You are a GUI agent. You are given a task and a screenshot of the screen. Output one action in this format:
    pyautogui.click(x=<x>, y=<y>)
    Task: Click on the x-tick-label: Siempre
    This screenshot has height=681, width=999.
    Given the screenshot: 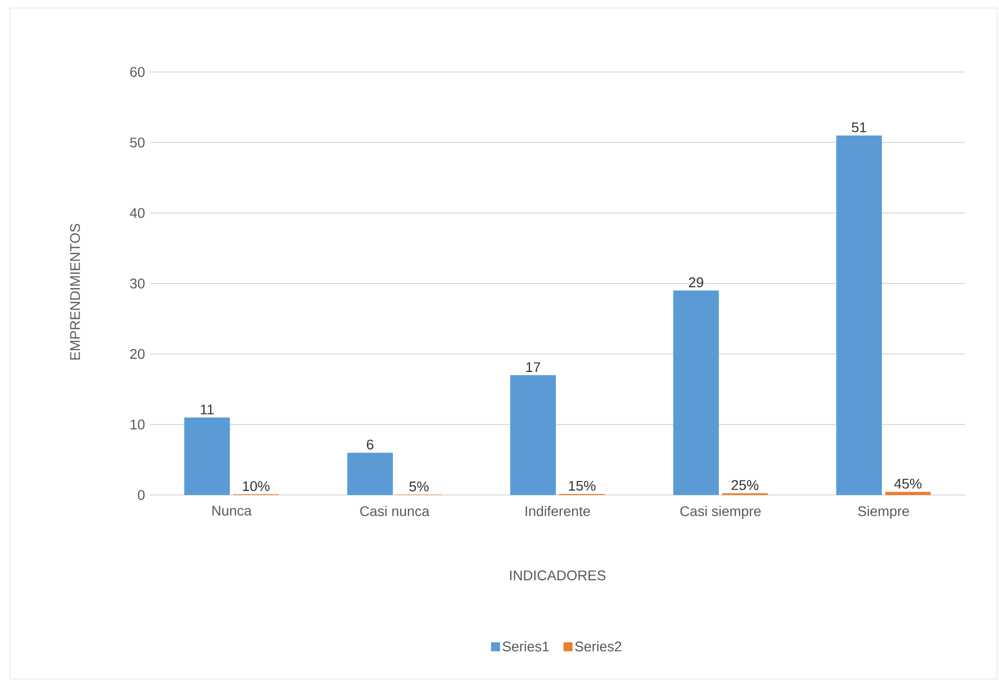 What is the action you would take?
    pyautogui.click(x=883, y=512)
    